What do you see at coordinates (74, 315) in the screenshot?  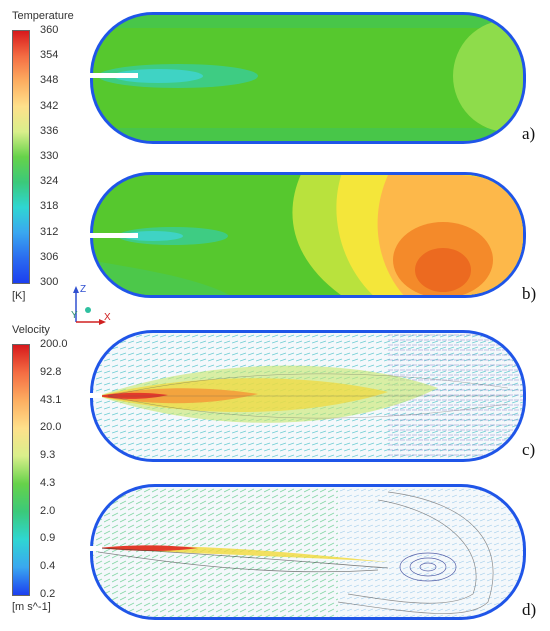 I see `axis-y-label: Y` at bounding box center [74, 315].